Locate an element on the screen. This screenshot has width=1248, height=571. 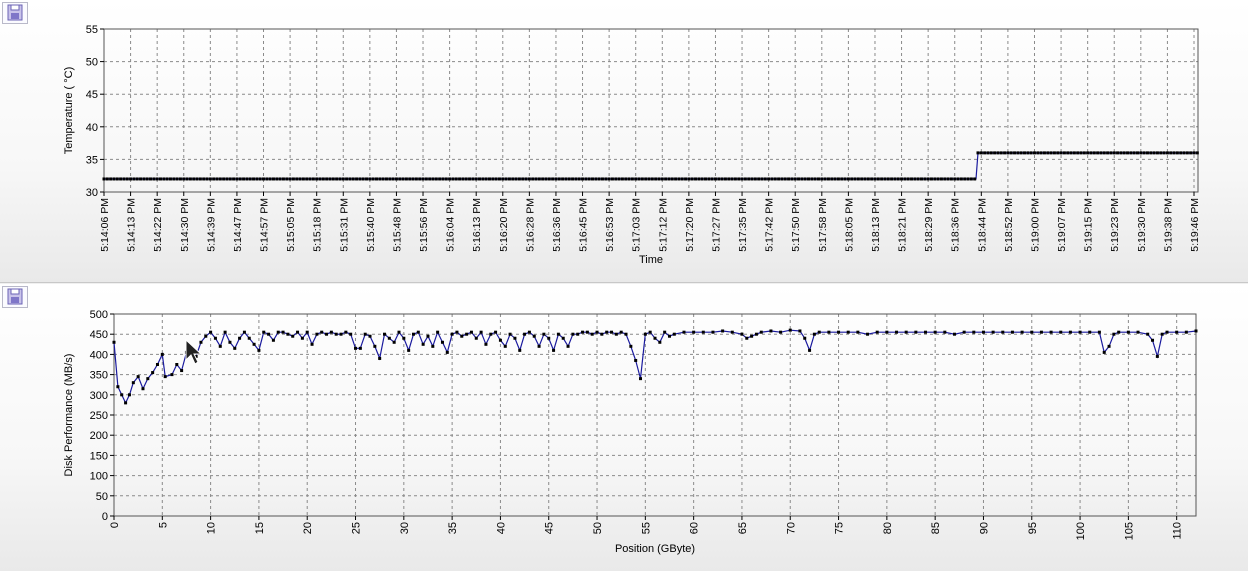
x-tick-label: 5:19:07 PM is located at coordinates (1062, 225).